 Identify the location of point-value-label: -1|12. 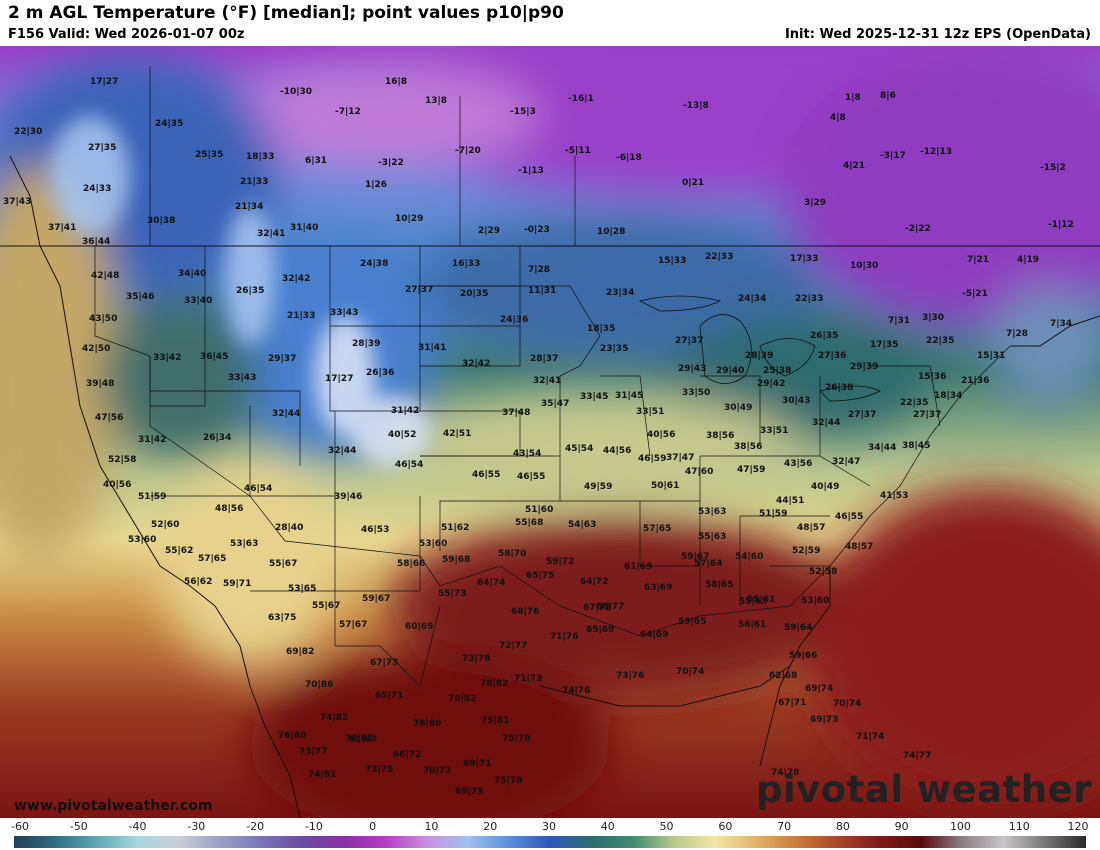
(1061, 225).